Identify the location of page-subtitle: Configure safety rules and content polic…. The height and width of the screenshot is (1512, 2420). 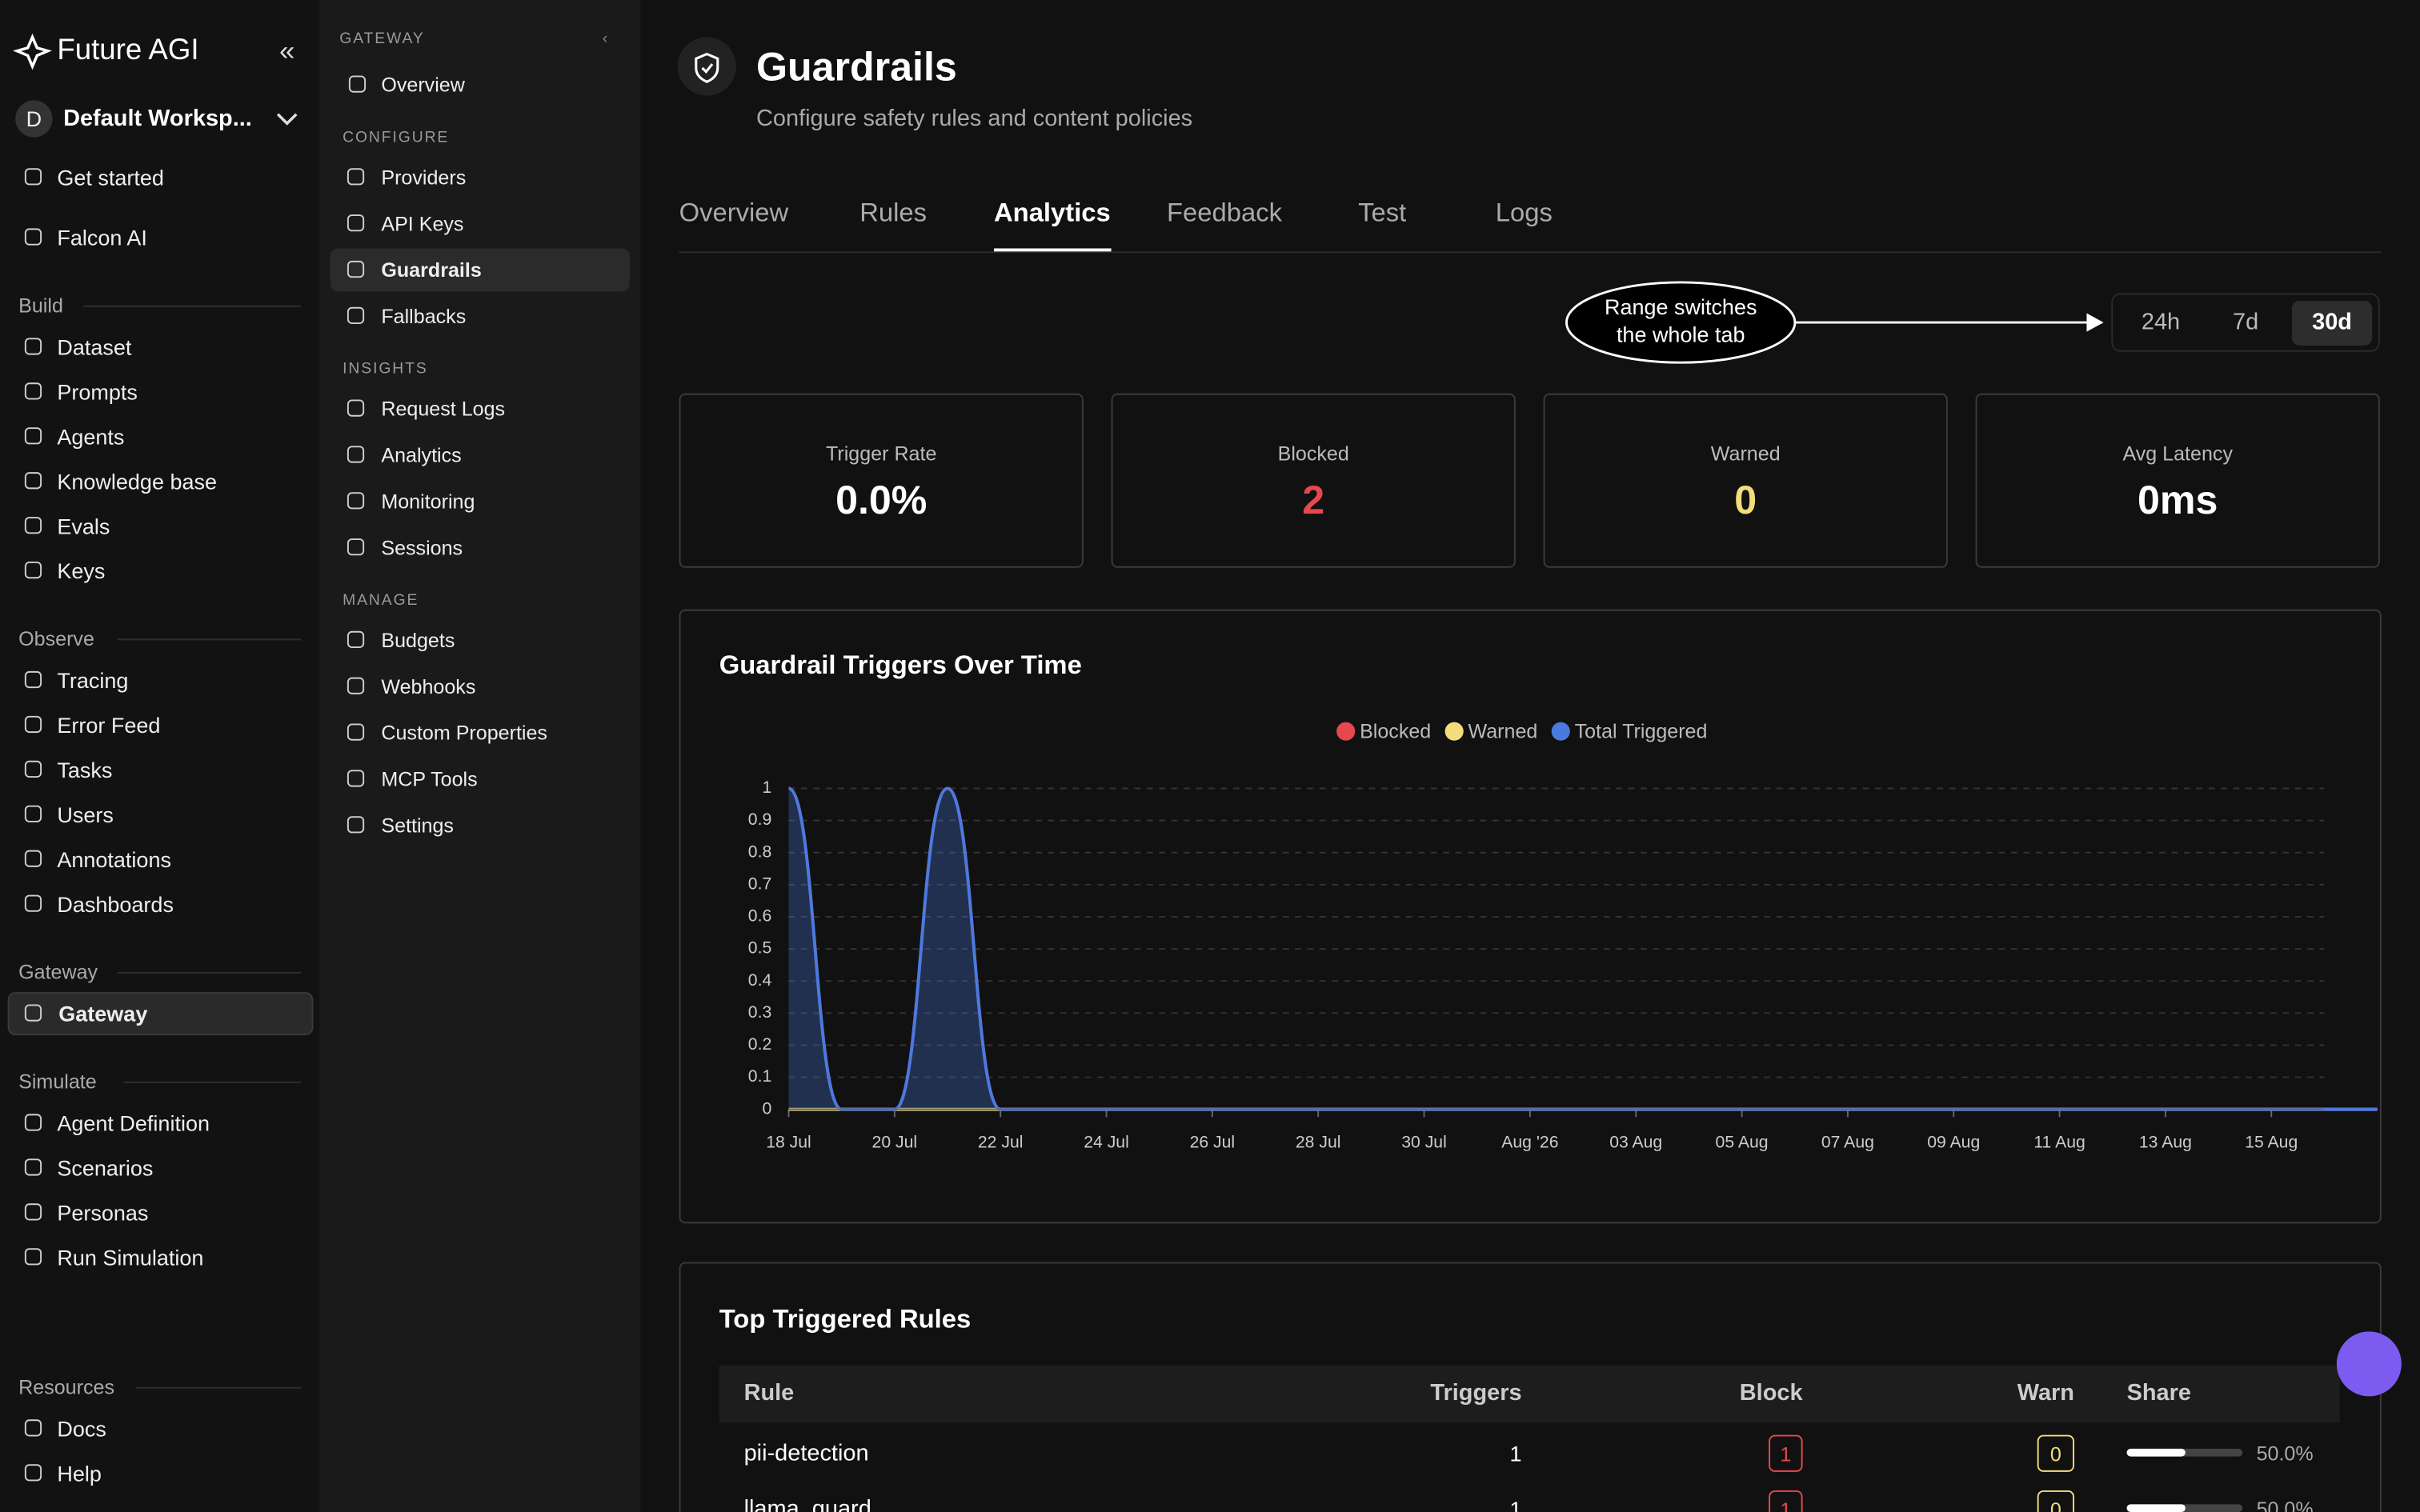
(974, 119).